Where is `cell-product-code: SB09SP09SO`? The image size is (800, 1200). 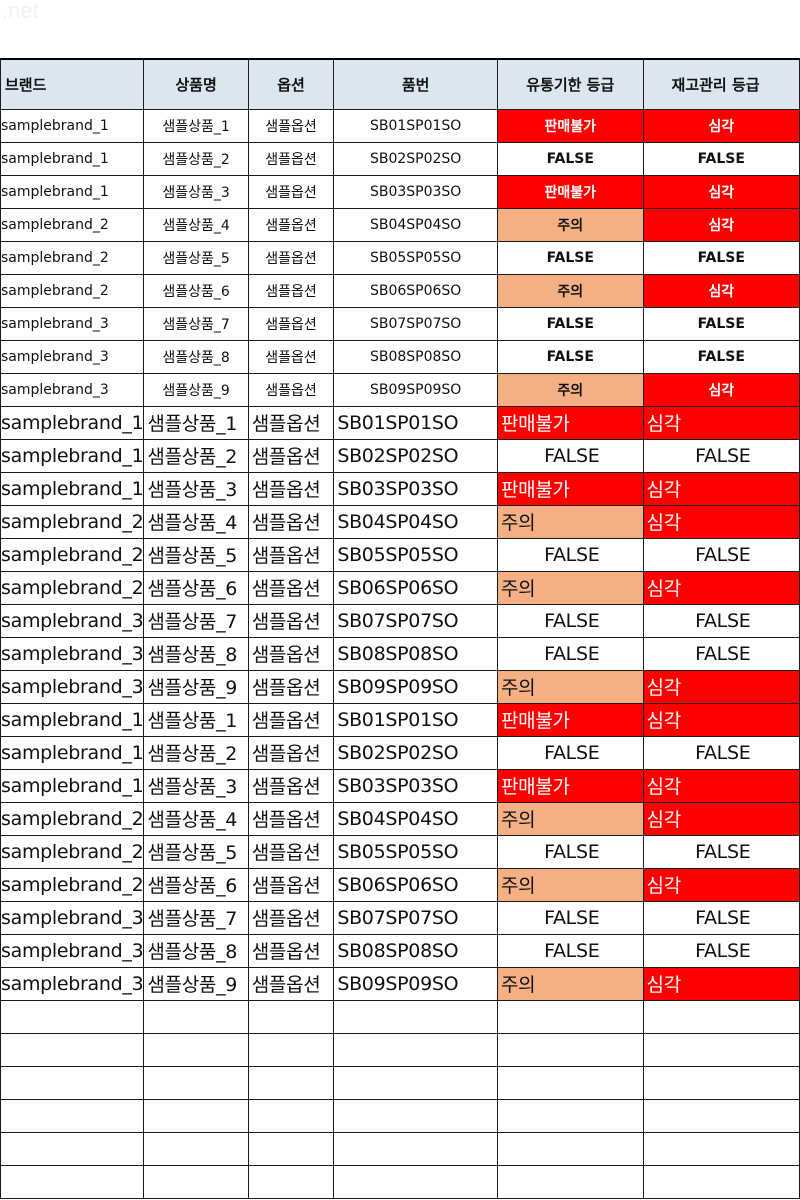 cell-product-code: SB09SP09SO is located at coordinates (415, 983).